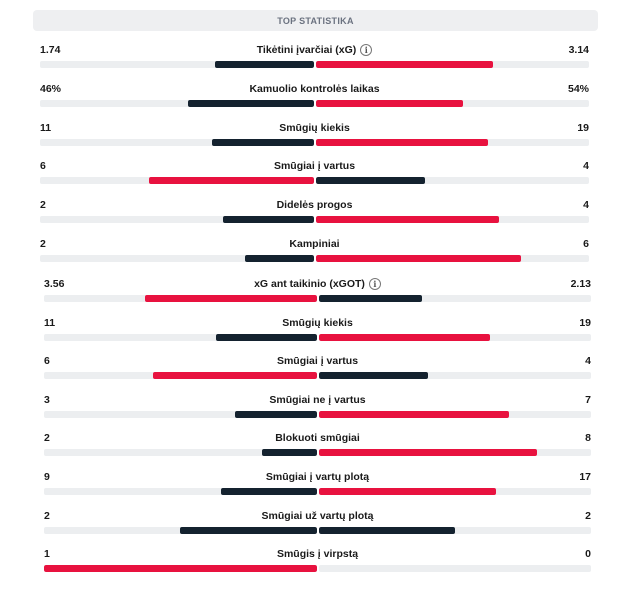  I want to click on away-value: 7, so click(588, 400).